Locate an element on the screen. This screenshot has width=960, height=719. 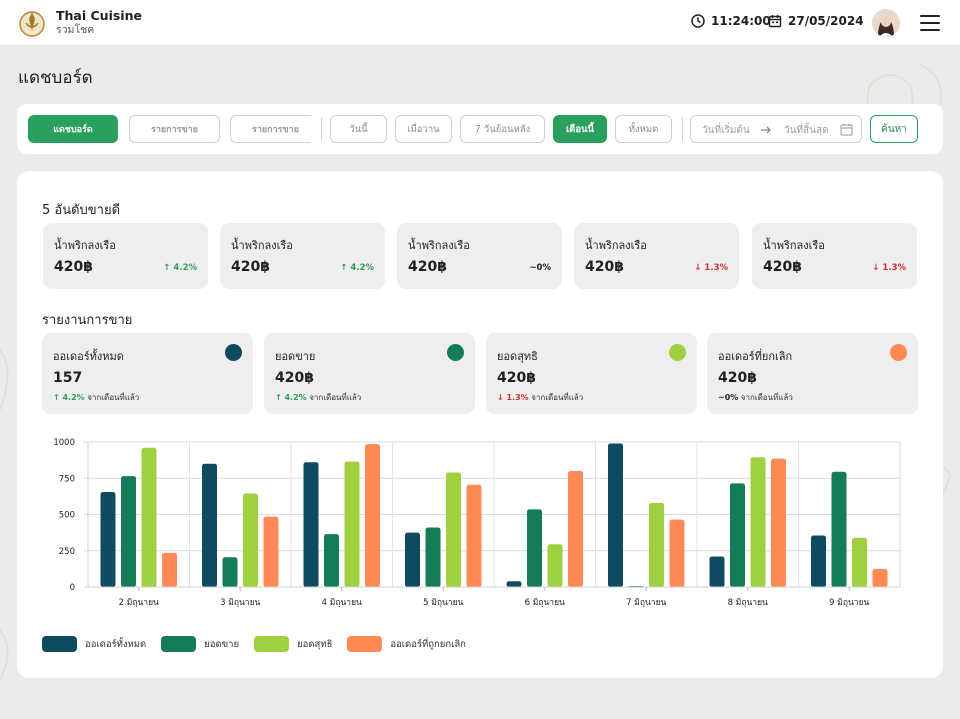
date-display: 27/05/2024 is located at coordinates (816, 21).